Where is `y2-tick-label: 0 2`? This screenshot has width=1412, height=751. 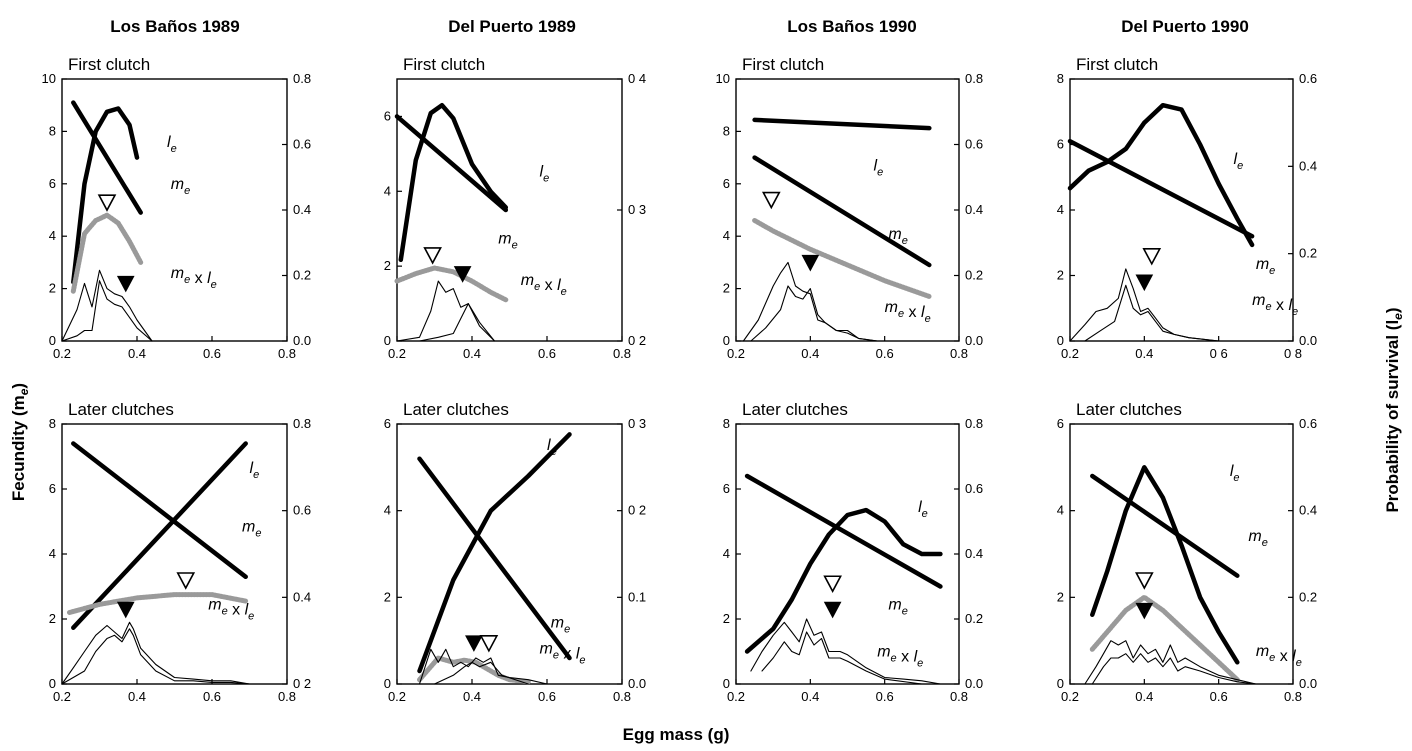 y2-tick-label: 0 2 is located at coordinates (637, 340).